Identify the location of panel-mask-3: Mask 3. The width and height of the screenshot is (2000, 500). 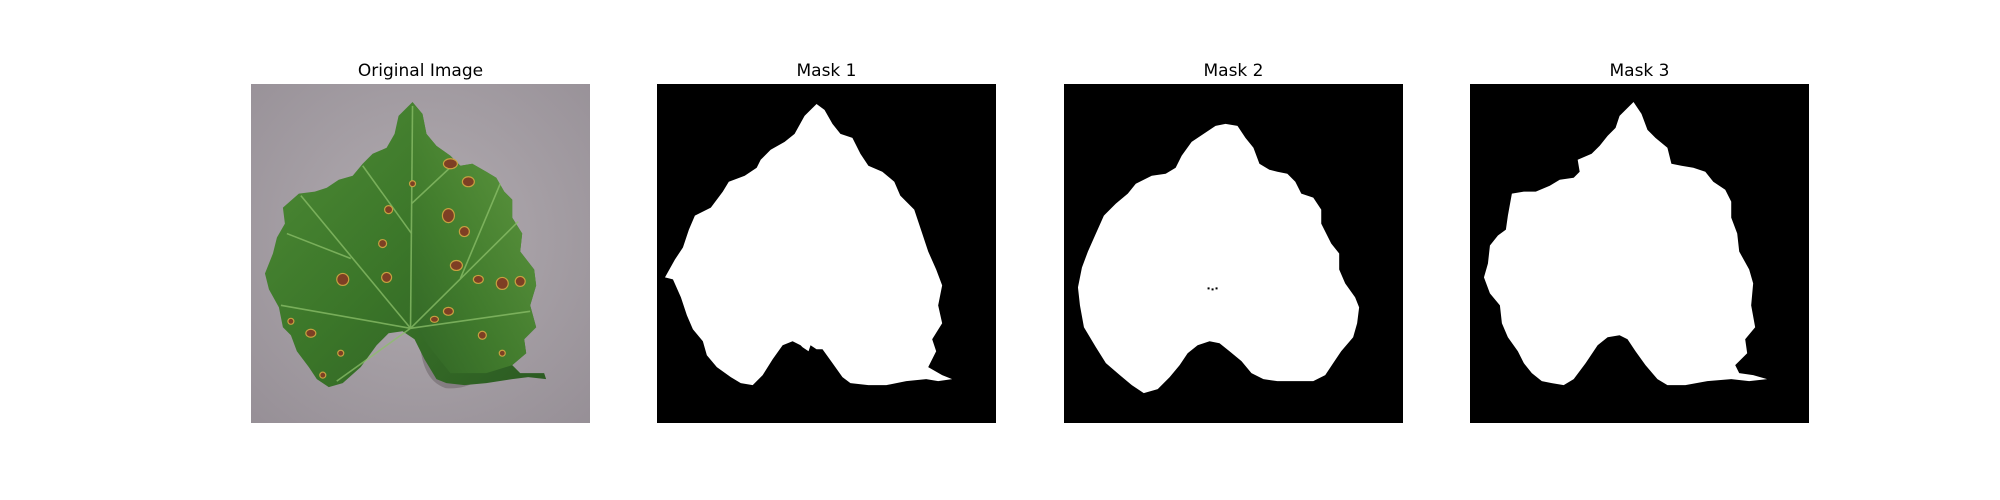
(1639, 240).